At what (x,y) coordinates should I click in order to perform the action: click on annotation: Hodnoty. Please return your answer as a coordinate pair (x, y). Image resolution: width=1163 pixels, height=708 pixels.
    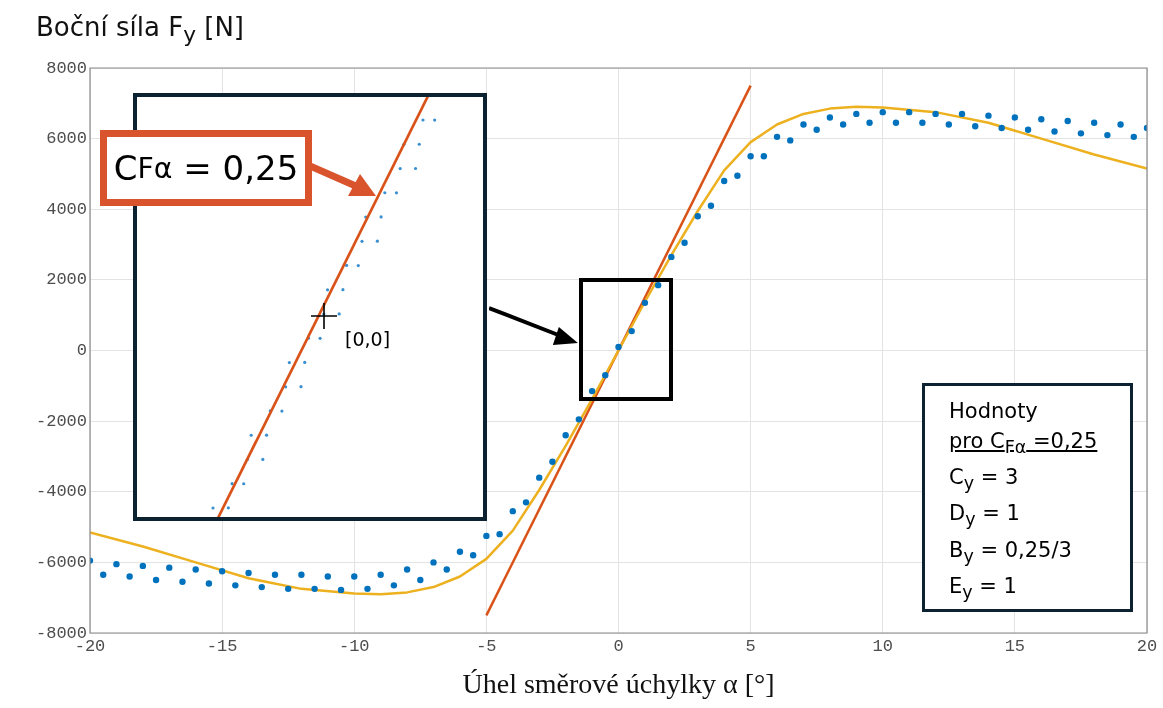
    Looking at the image, I should click on (994, 411).